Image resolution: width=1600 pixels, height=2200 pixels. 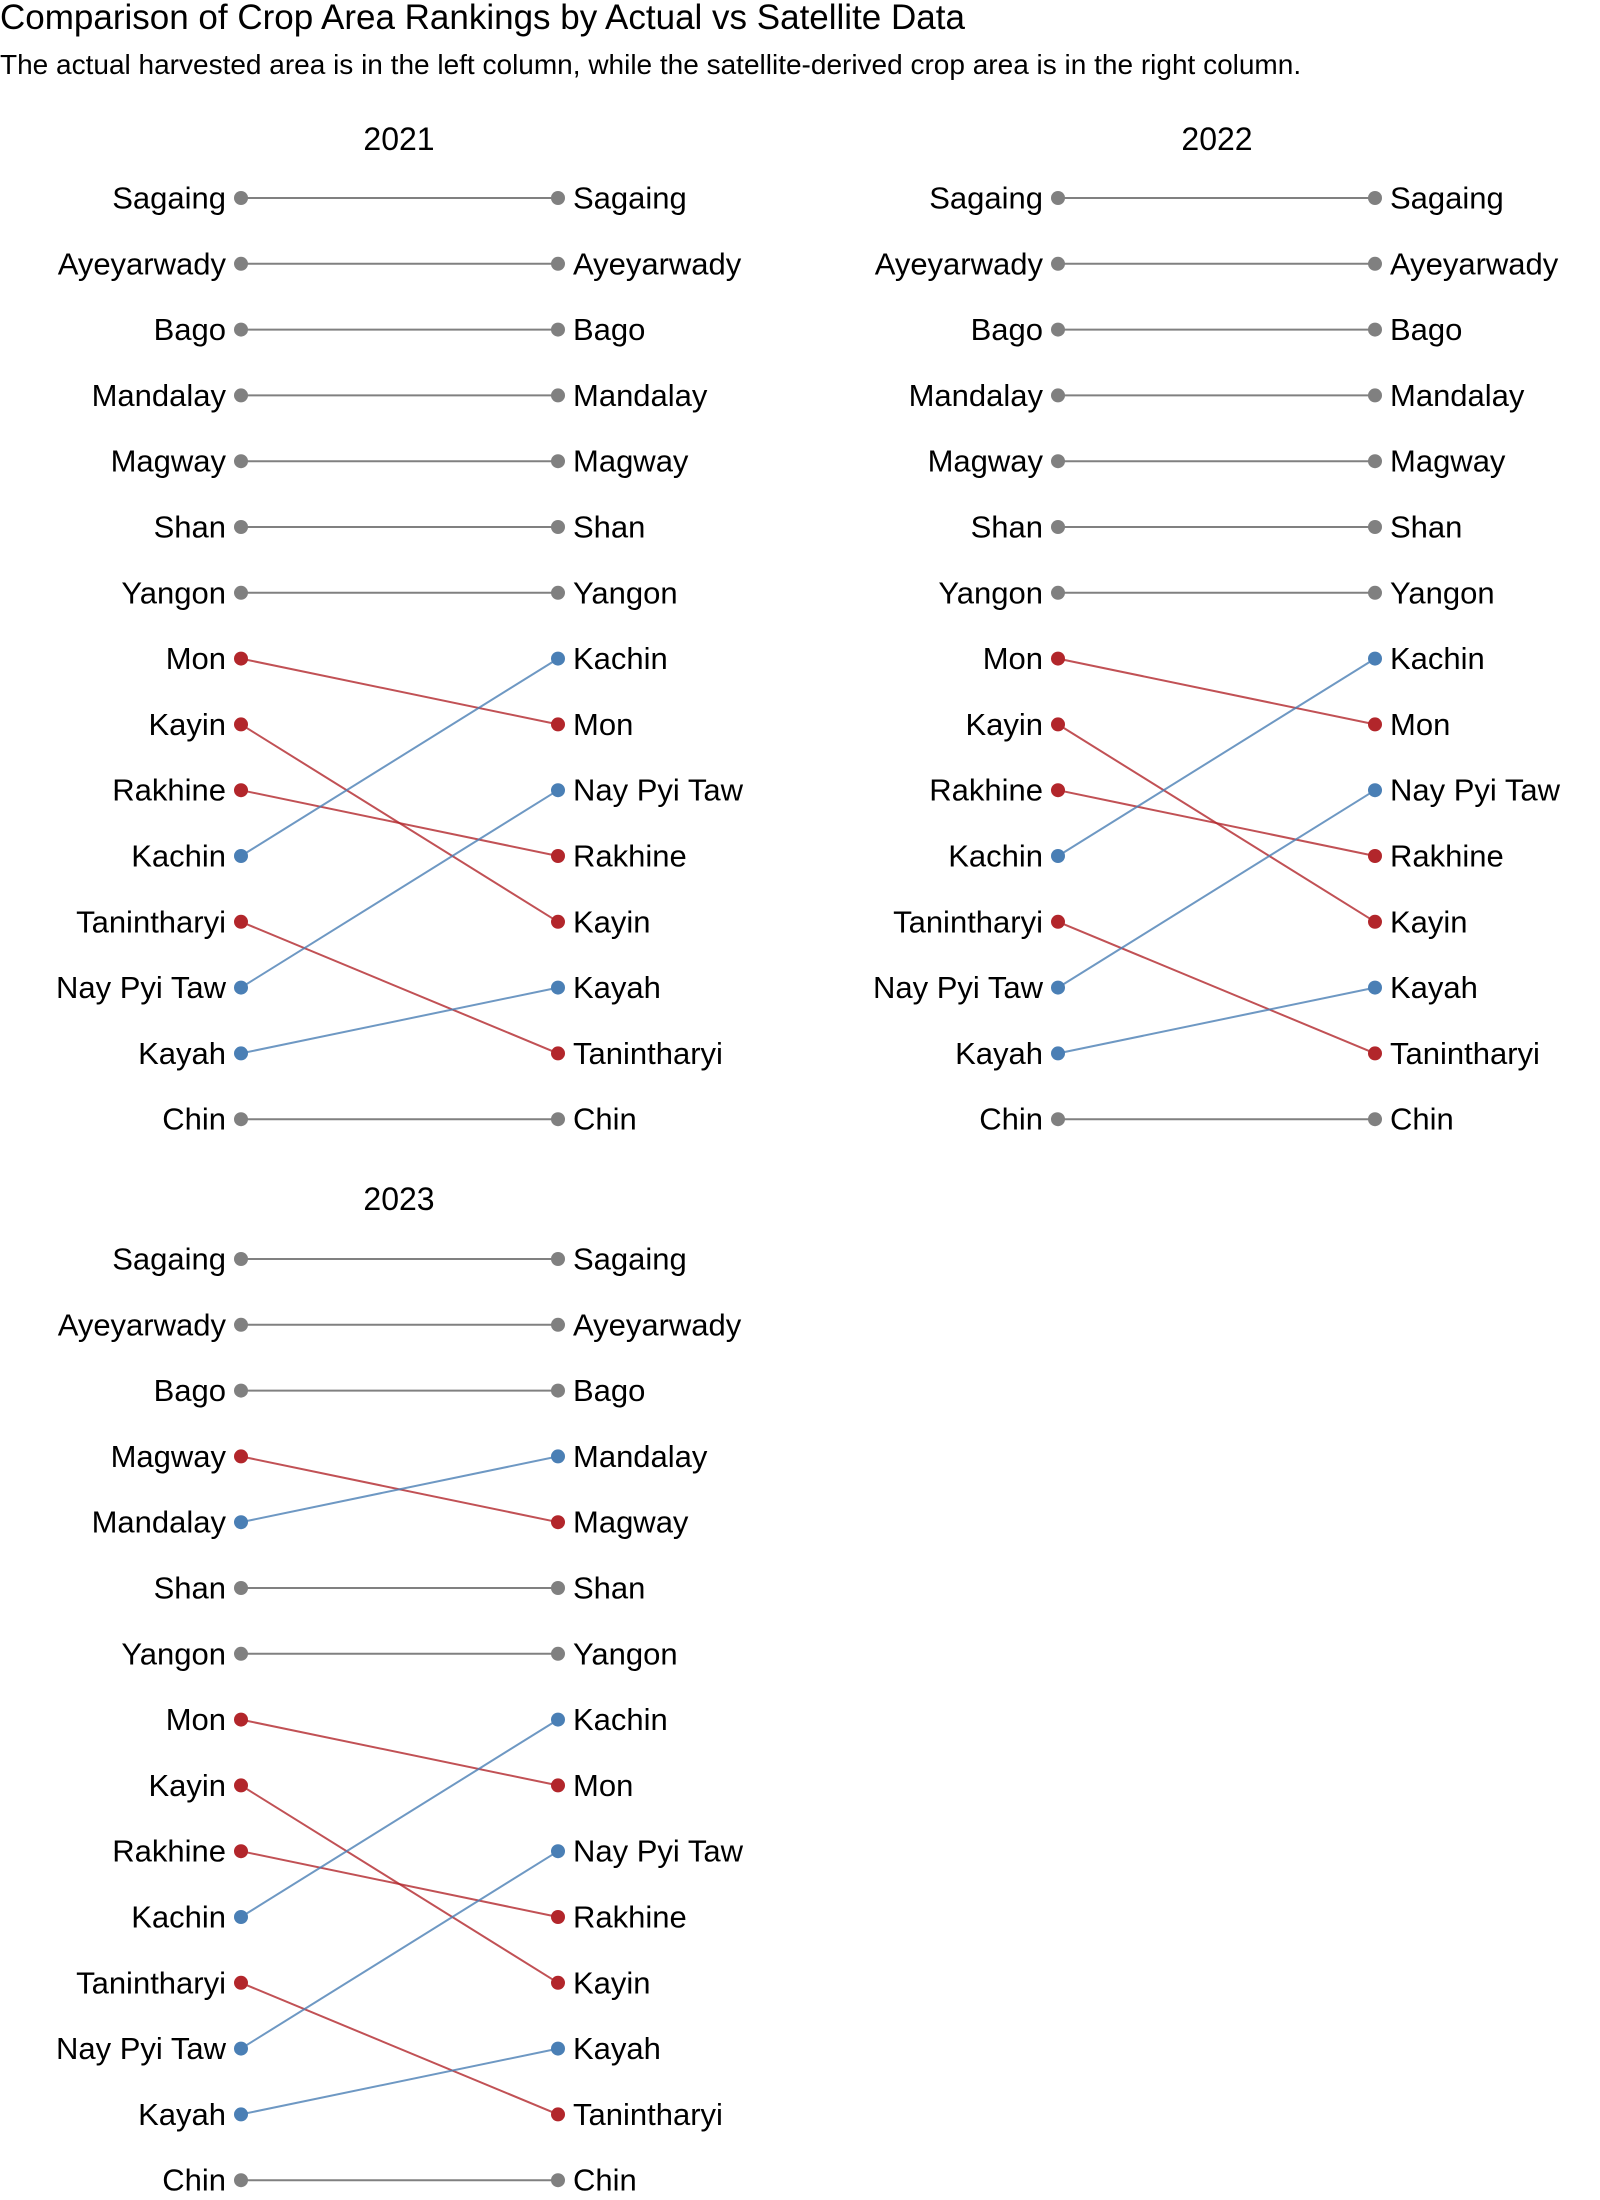 I want to click on right-label: Sagaing, so click(x=630, y=198).